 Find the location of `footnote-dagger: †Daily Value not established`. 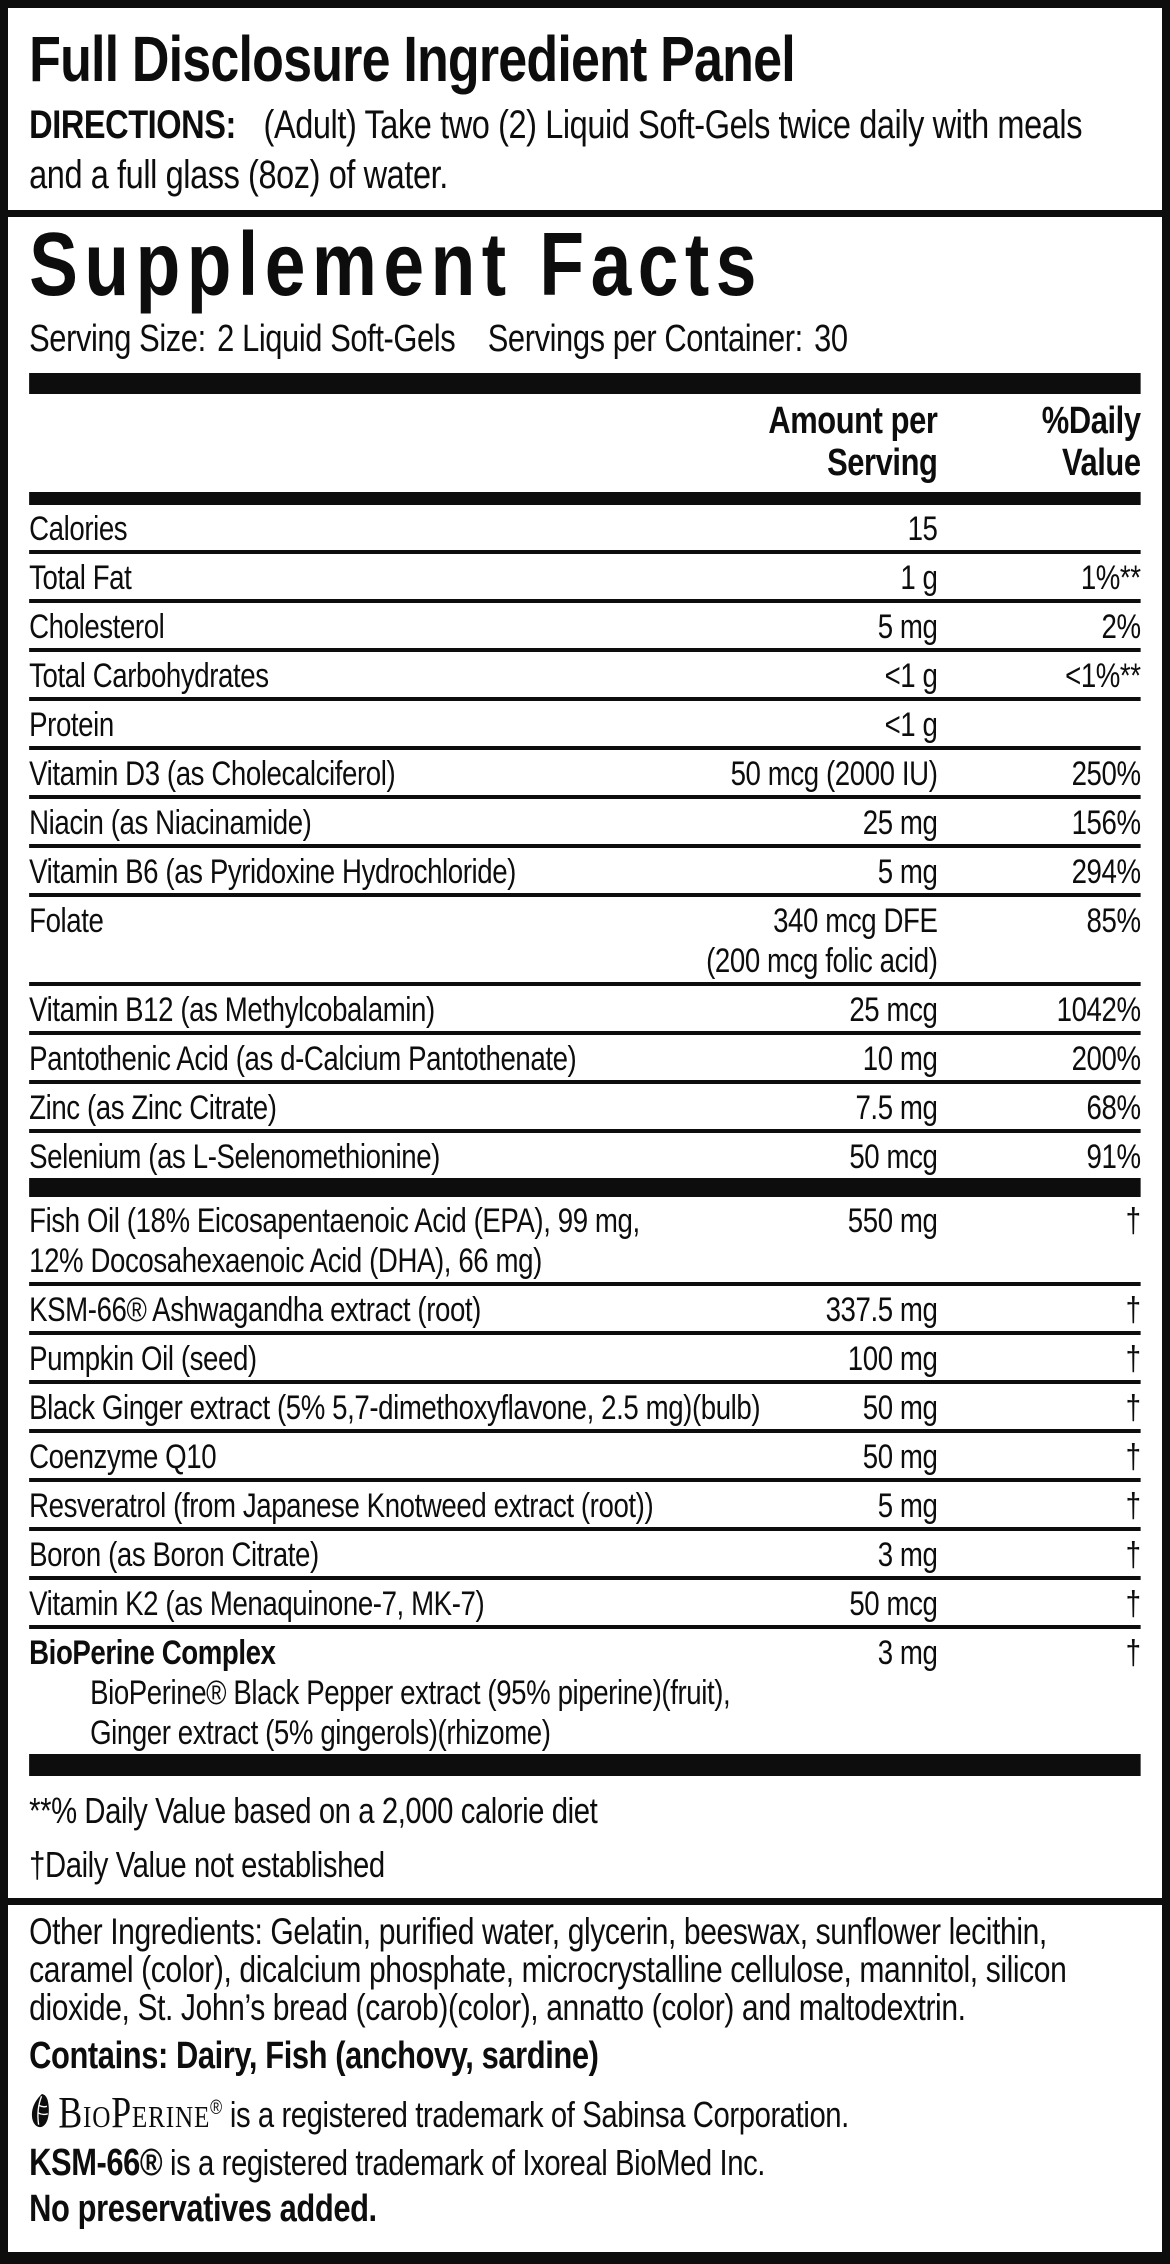

footnote-dagger: †Daily Value not established is located at coordinates (207, 1864).